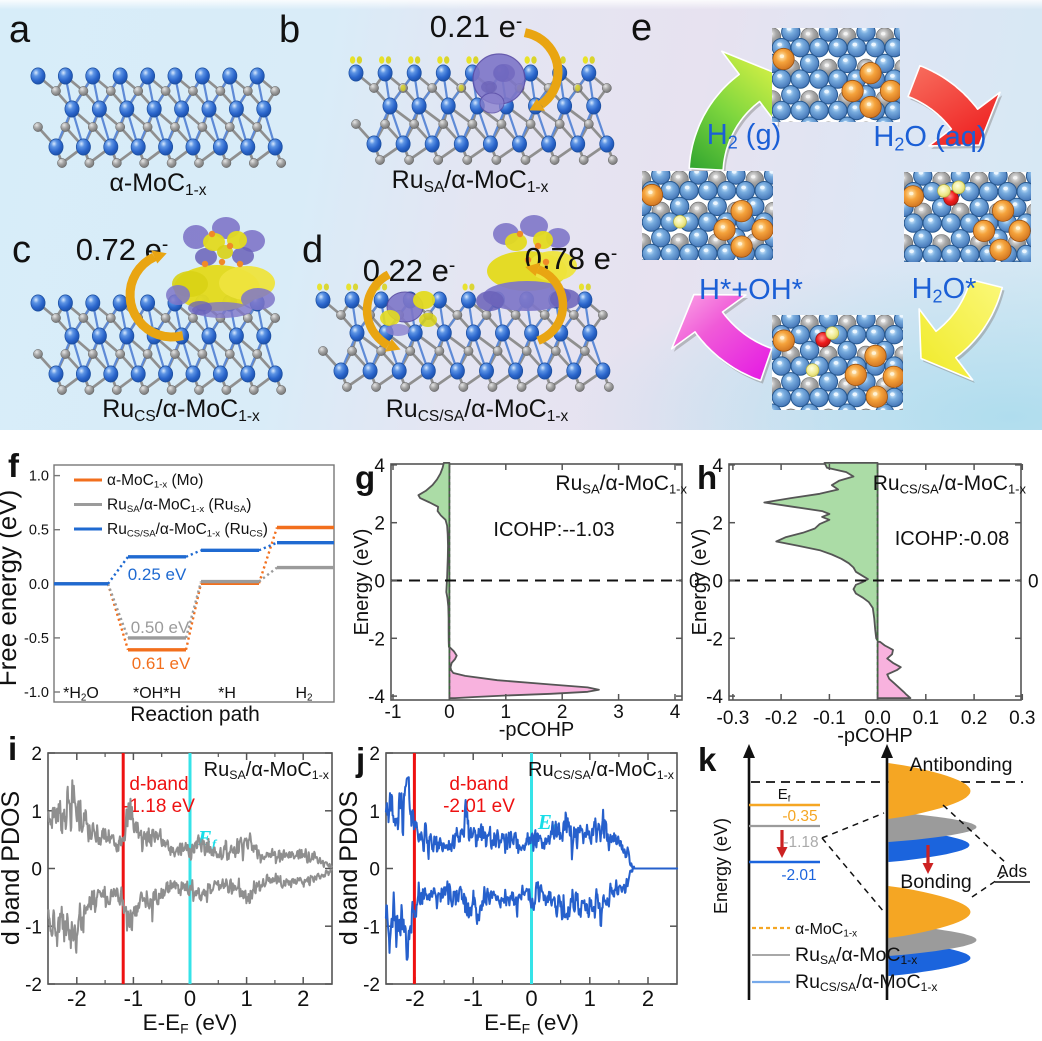 The width and height of the screenshot is (1042, 1041). Describe the element at coordinates (875, 736) in the screenshot. I see `svg-text: -pCOHP` at that location.